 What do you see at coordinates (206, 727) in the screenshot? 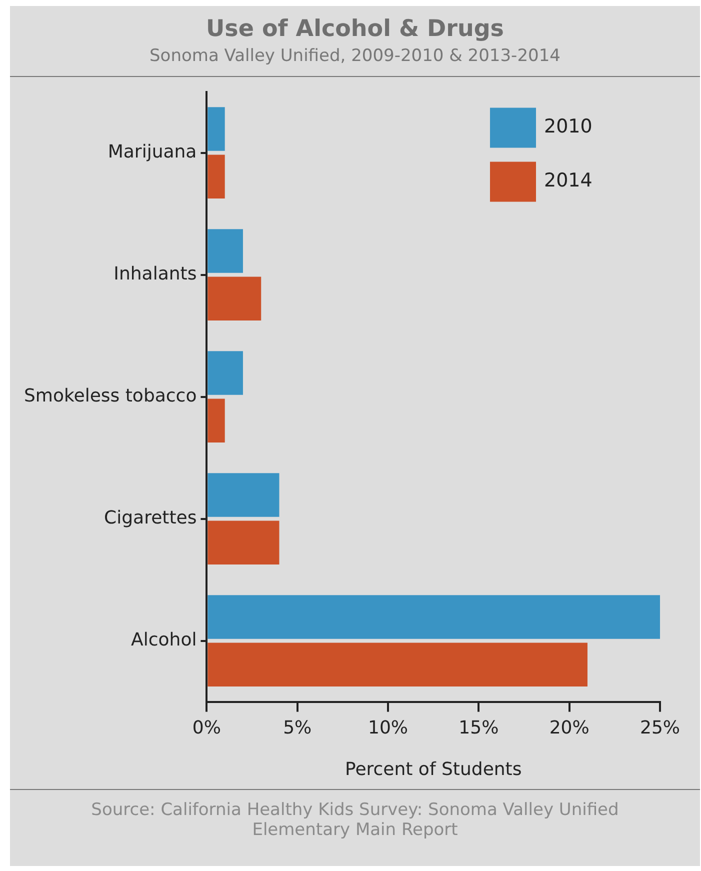
I see `x-tick-label: 0%` at bounding box center [206, 727].